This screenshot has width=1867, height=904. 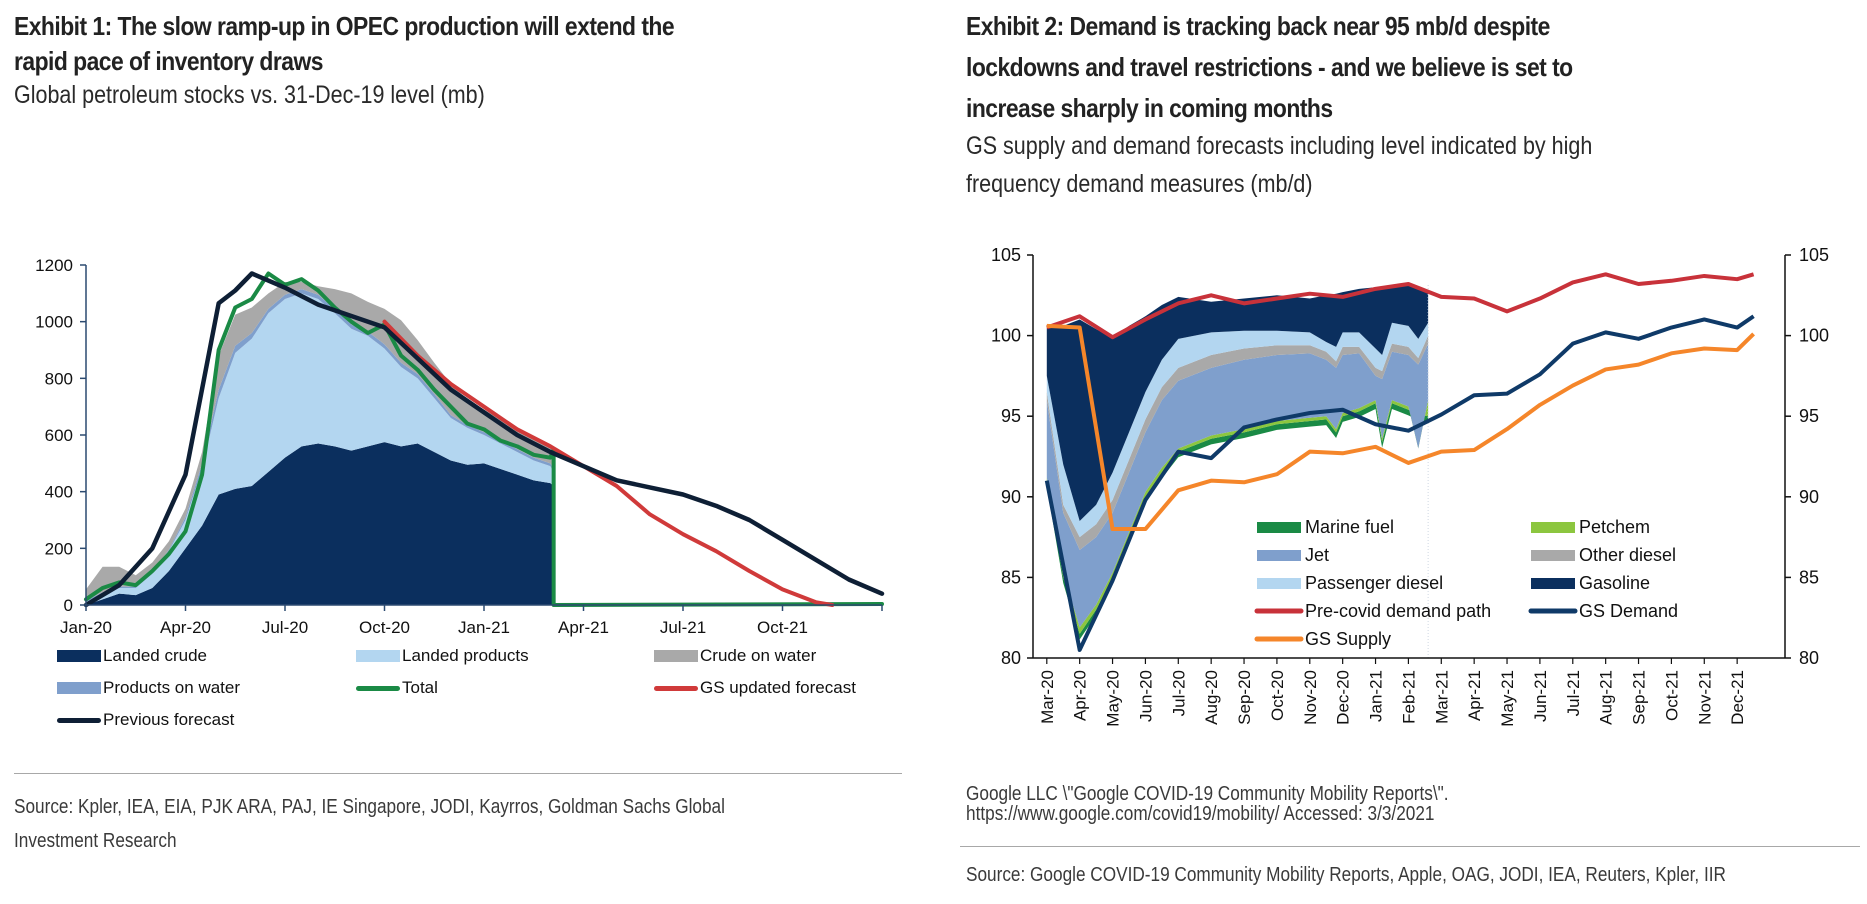 I want to click on y-tick-label: 200, so click(x=59, y=548).